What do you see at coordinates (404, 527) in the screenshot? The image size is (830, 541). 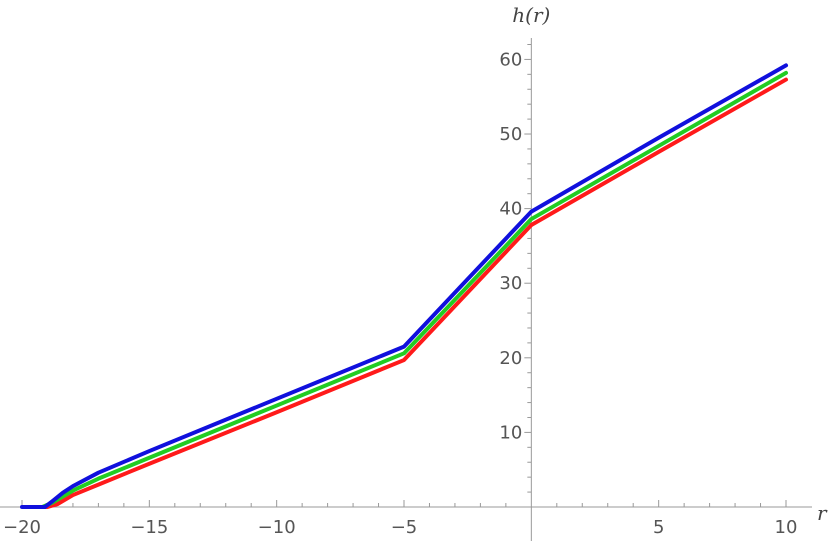 I see `x-tick-label: −5` at bounding box center [404, 527].